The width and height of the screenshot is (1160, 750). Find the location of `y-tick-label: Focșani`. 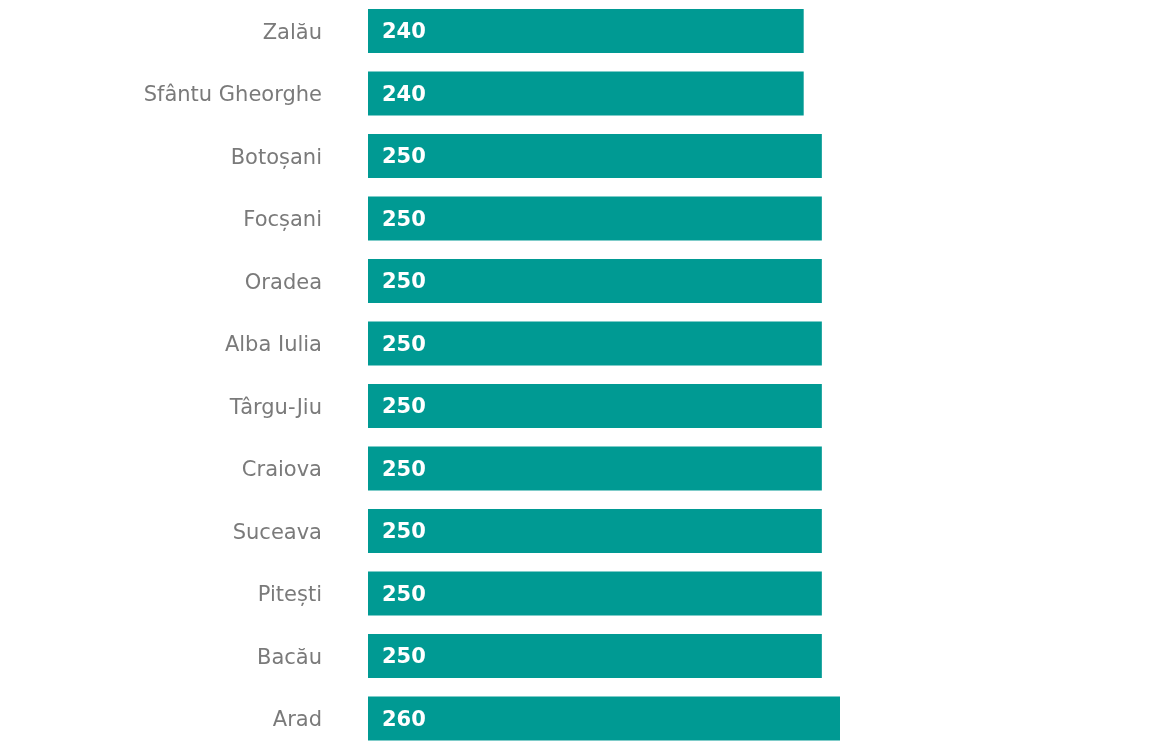

y-tick-label: Focșani is located at coordinates (282, 219).